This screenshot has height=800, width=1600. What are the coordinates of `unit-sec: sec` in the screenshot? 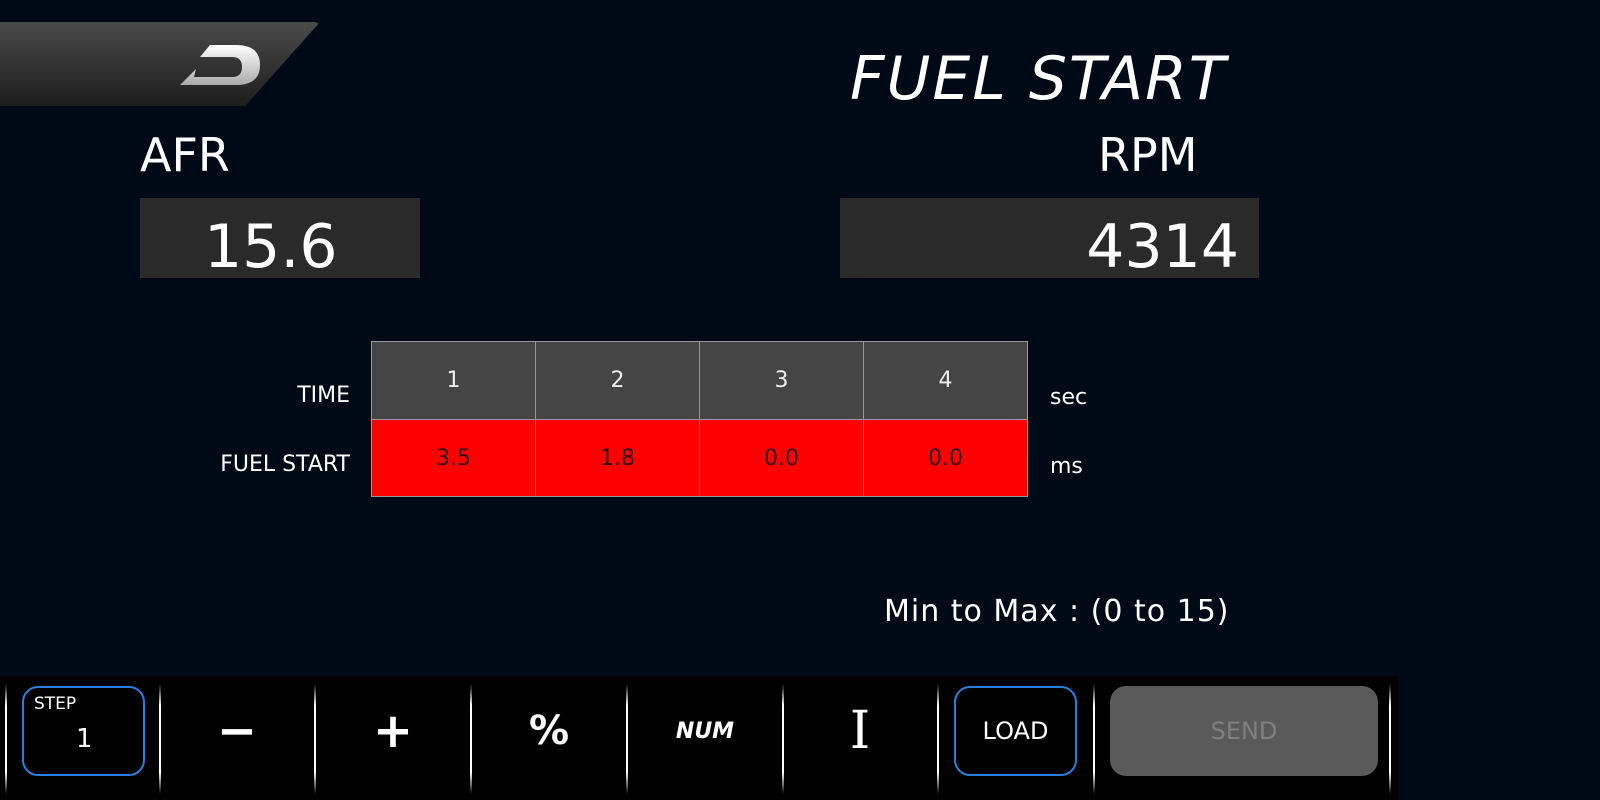 It's located at (1069, 397).